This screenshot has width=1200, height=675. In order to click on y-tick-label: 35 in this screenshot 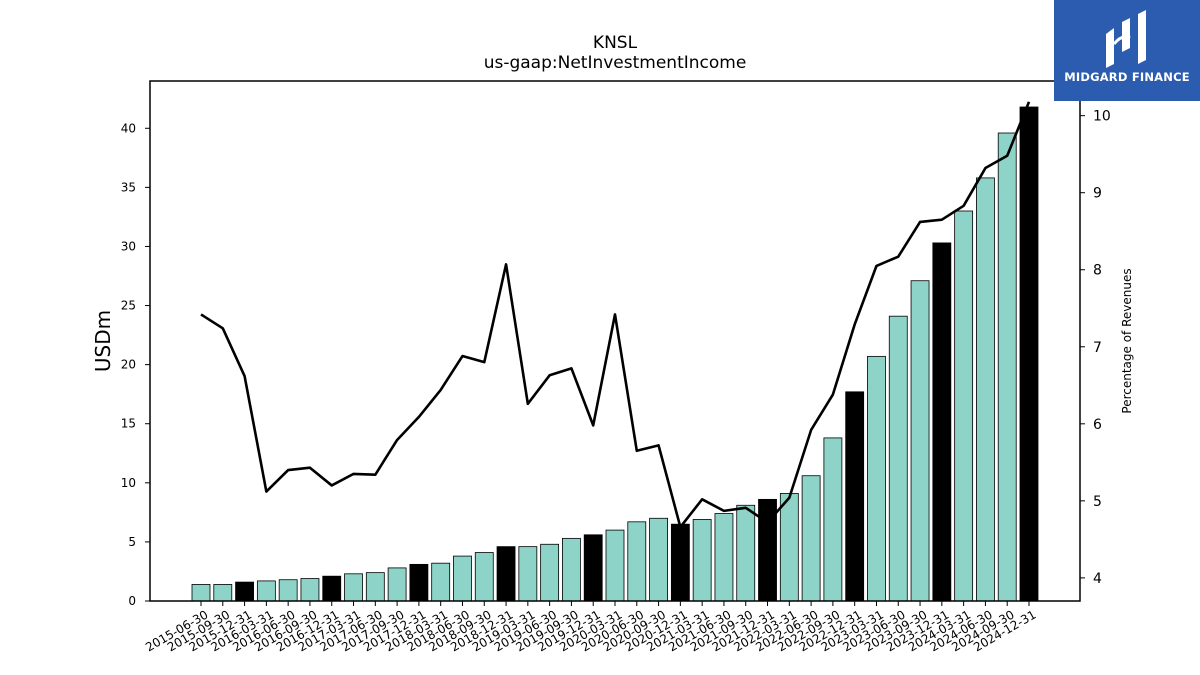, I will do `click(128, 187)`.